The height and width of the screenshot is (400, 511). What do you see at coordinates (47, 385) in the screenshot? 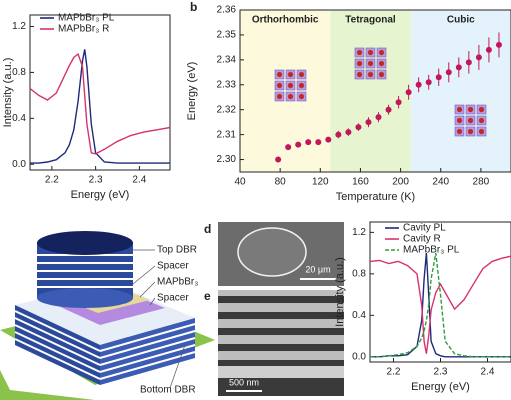
I see `substrate` at bounding box center [47, 385].